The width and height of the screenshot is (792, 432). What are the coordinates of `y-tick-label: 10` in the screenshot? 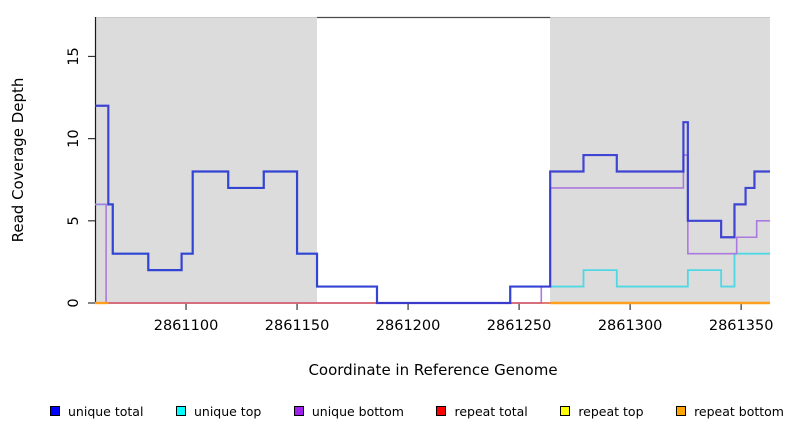 It's located at (74, 138).